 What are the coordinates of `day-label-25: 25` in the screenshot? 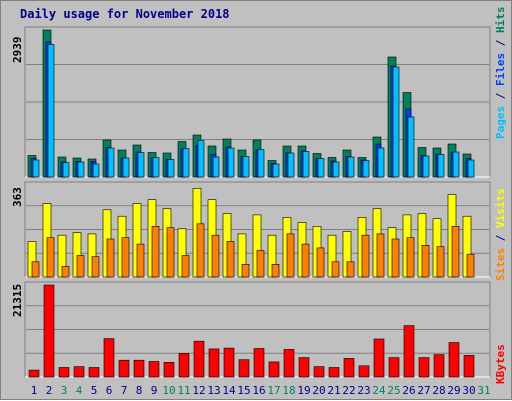 It's located at (393, 390).